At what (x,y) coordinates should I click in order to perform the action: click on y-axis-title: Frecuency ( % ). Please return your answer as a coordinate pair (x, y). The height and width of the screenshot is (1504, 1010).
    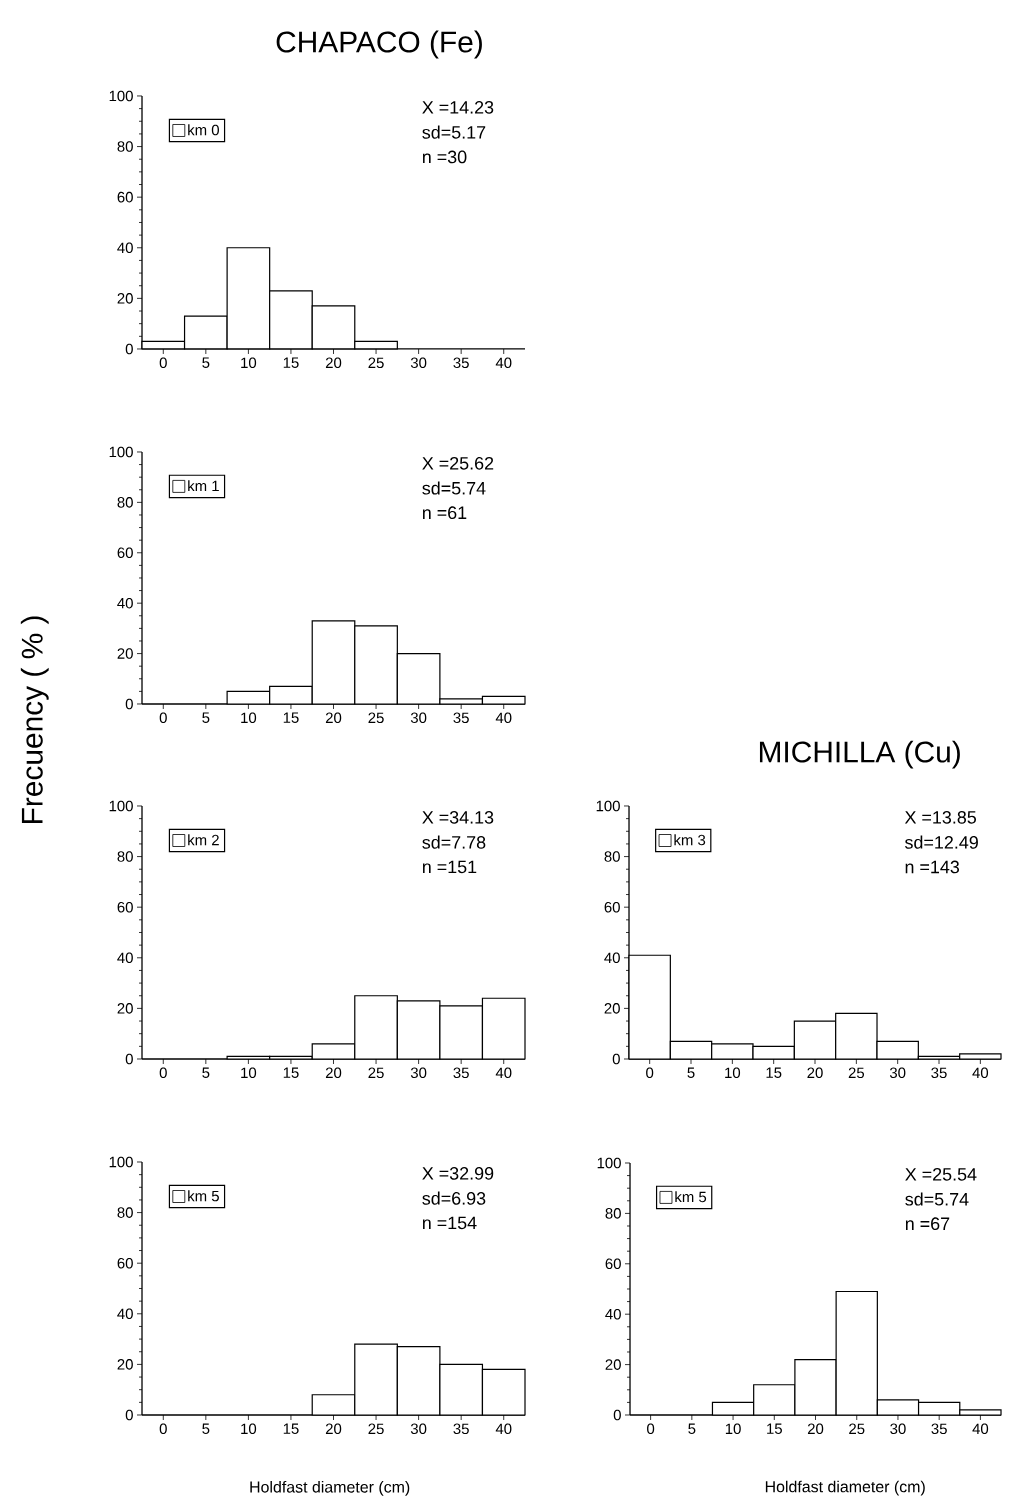
    Looking at the image, I should click on (34, 719).